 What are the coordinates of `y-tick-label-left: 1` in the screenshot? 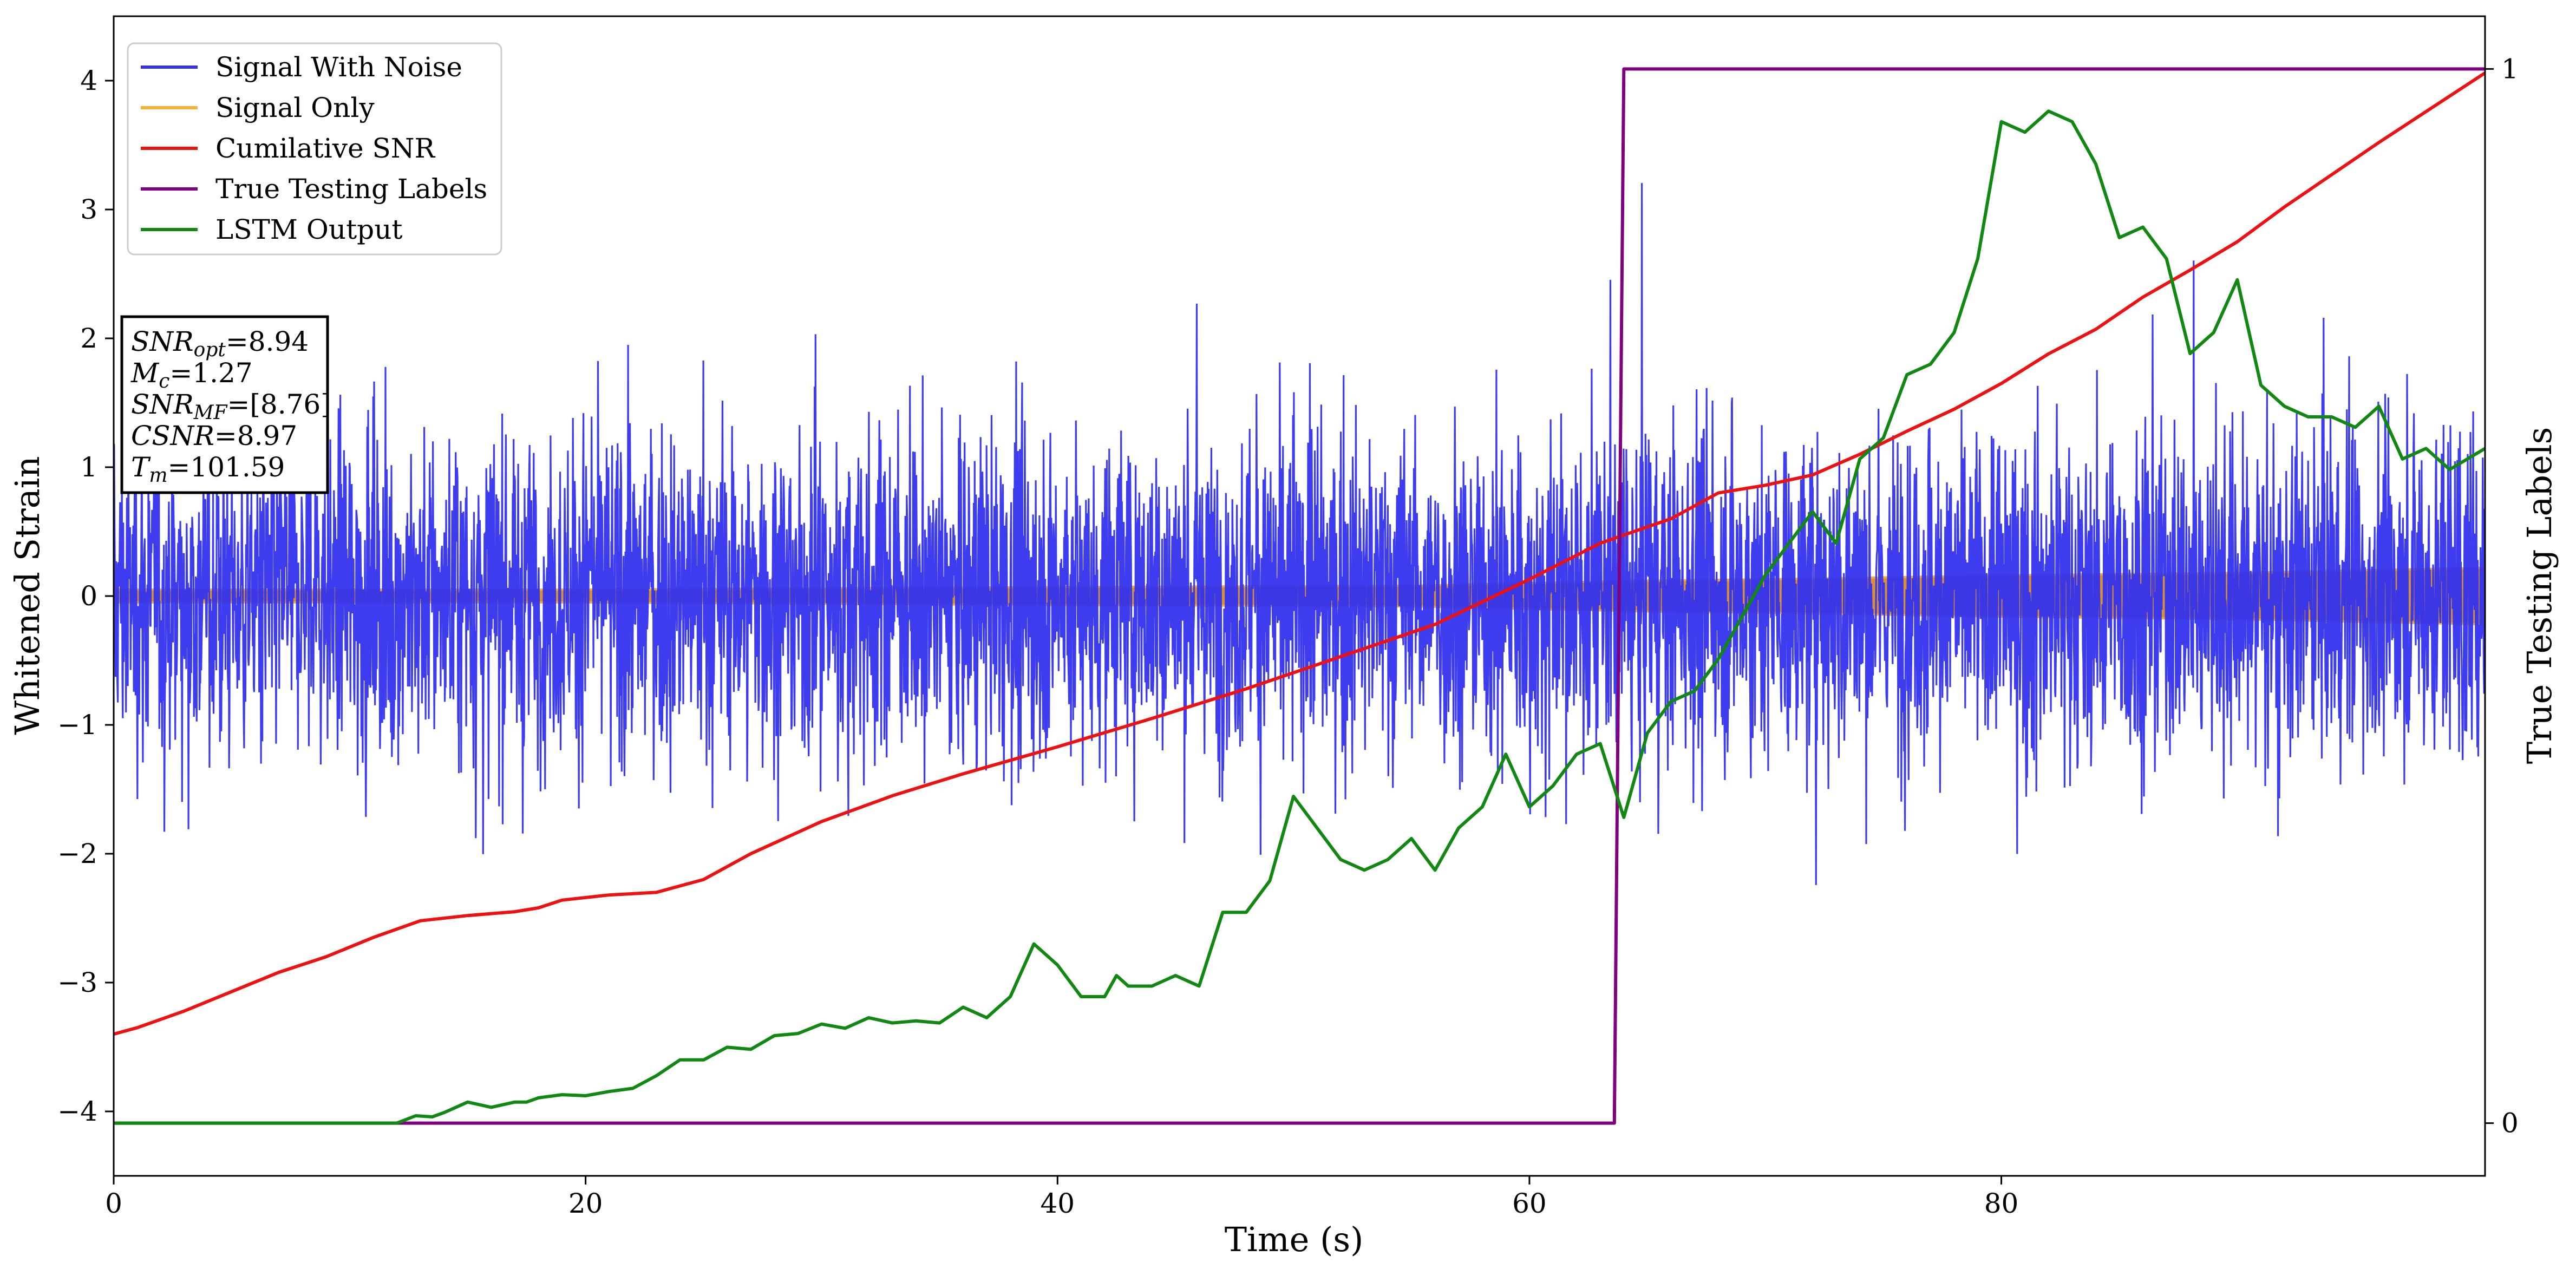 It's located at (88, 467).